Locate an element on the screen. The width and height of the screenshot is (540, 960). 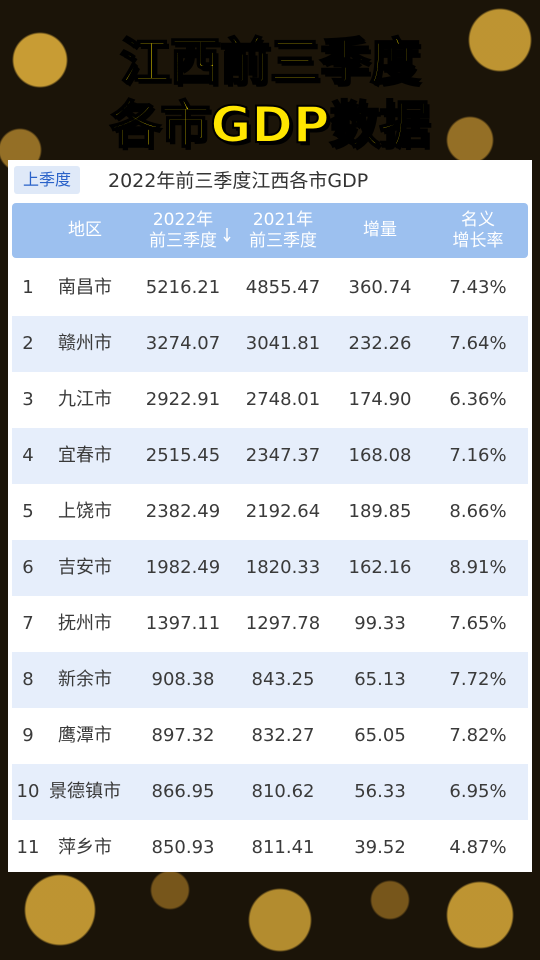
value-cell: 897.32 is located at coordinates (183, 735).